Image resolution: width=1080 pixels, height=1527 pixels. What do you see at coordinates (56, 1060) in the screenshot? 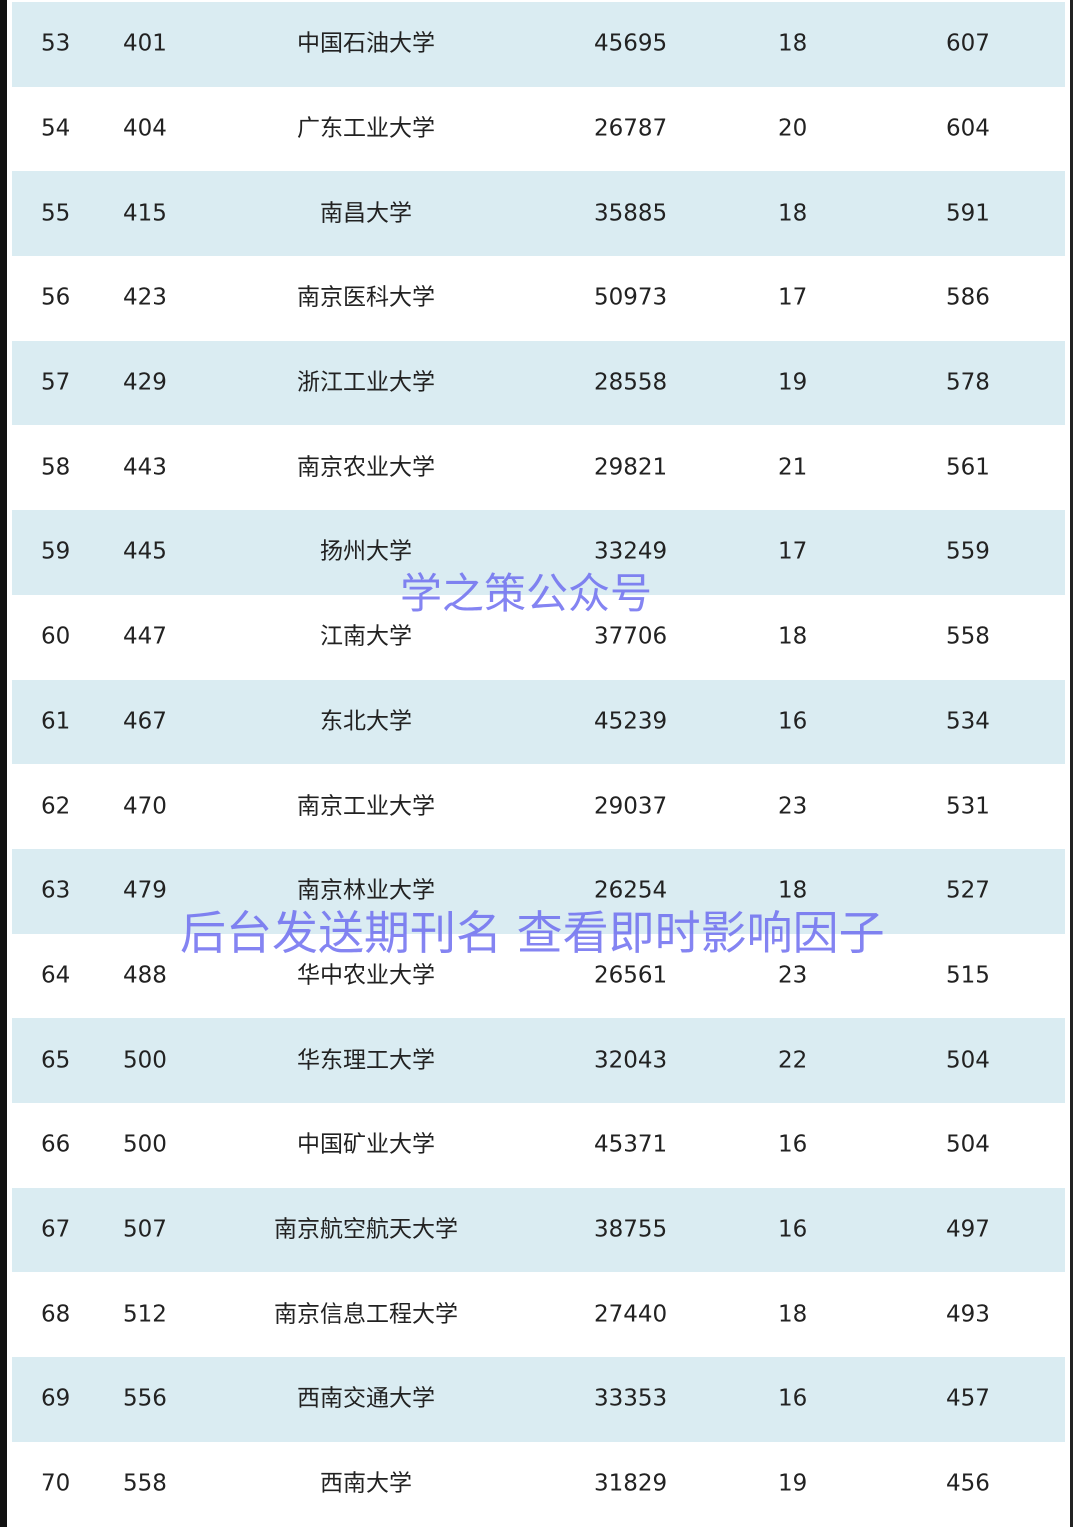
I see `rank-cell: 65` at bounding box center [56, 1060].